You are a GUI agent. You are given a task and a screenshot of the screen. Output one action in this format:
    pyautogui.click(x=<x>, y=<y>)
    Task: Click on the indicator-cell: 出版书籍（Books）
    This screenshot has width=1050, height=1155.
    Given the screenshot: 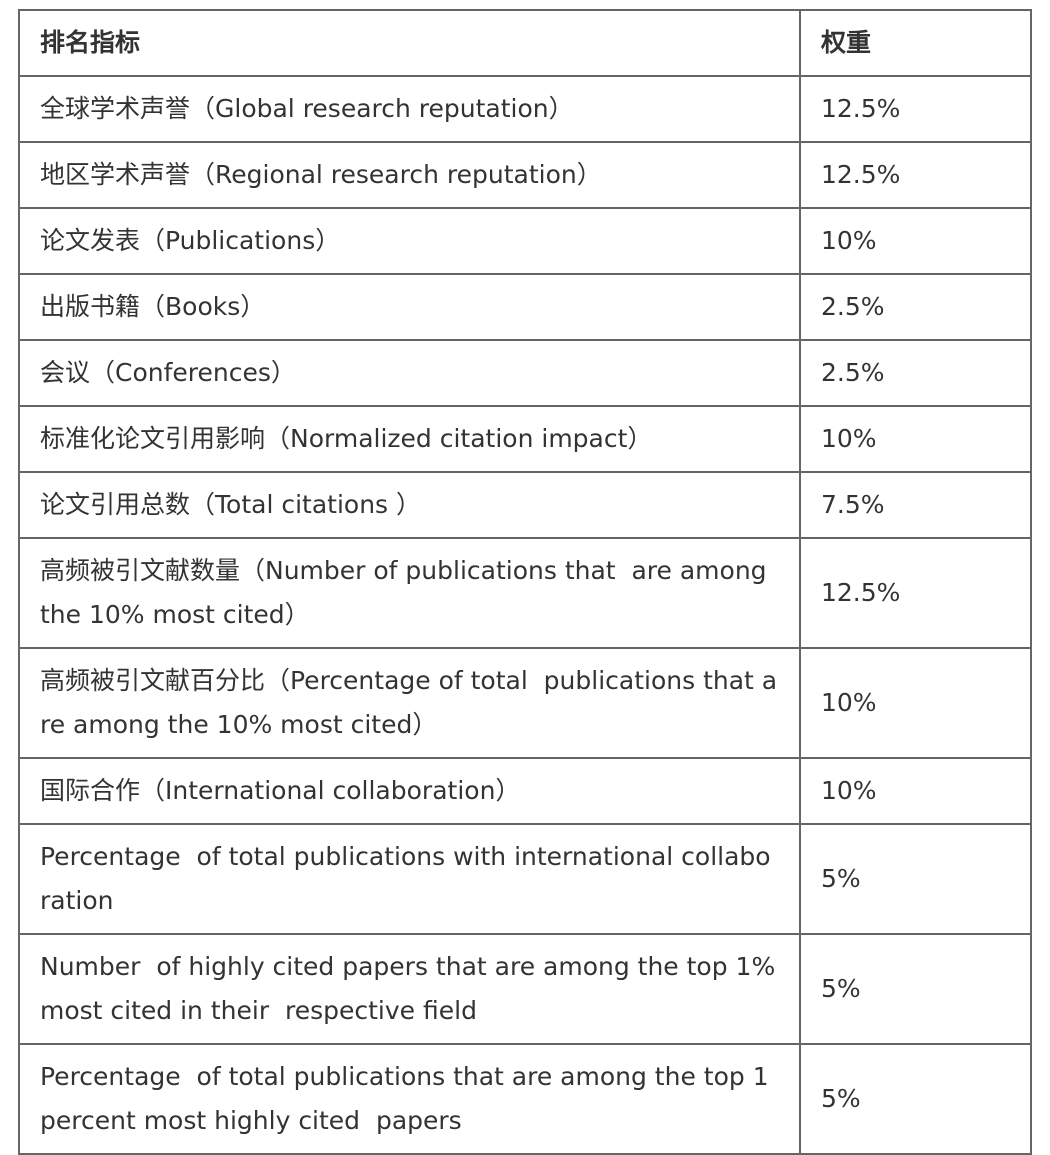 What is the action you would take?
    pyautogui.click(x=409, y=307)
    